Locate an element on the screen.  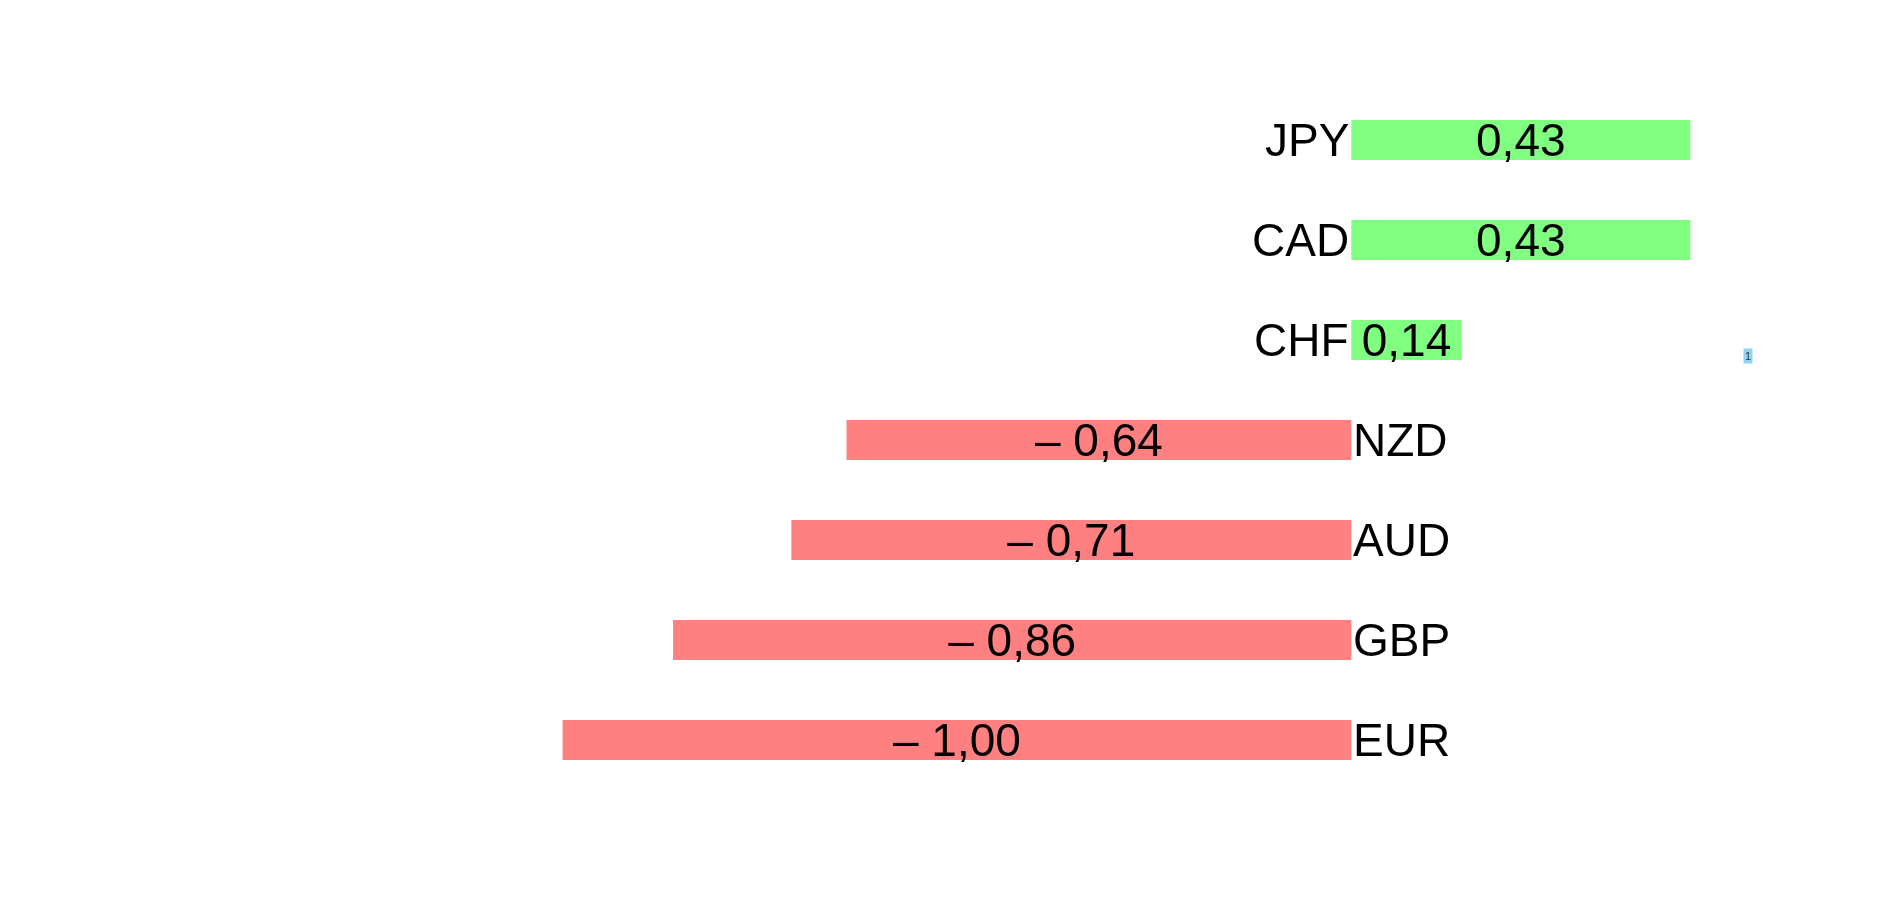
data-label: – 1,00 is located at coordinates (957, 740).